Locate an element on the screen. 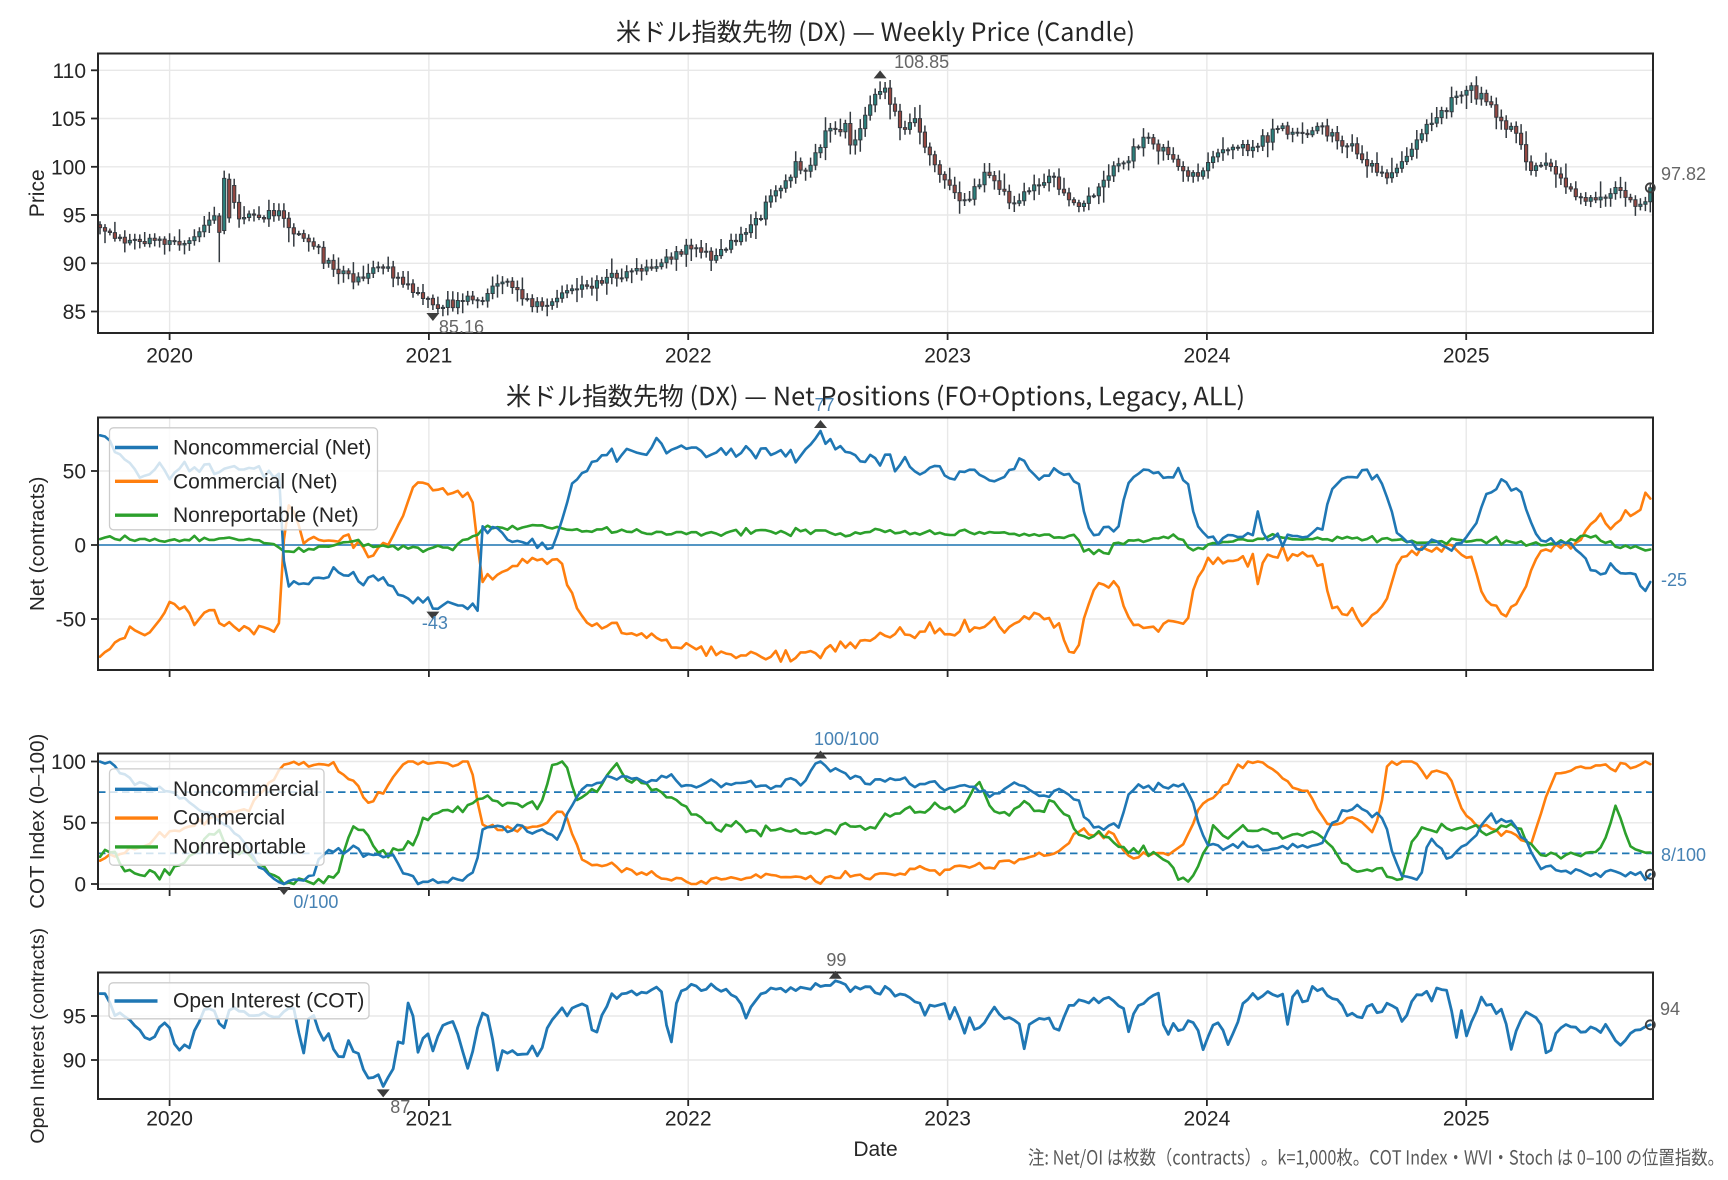 The width and height of the screenshot is (1728, 1180). svg-text: Net (contracts) is located at coordinates (37, 544).